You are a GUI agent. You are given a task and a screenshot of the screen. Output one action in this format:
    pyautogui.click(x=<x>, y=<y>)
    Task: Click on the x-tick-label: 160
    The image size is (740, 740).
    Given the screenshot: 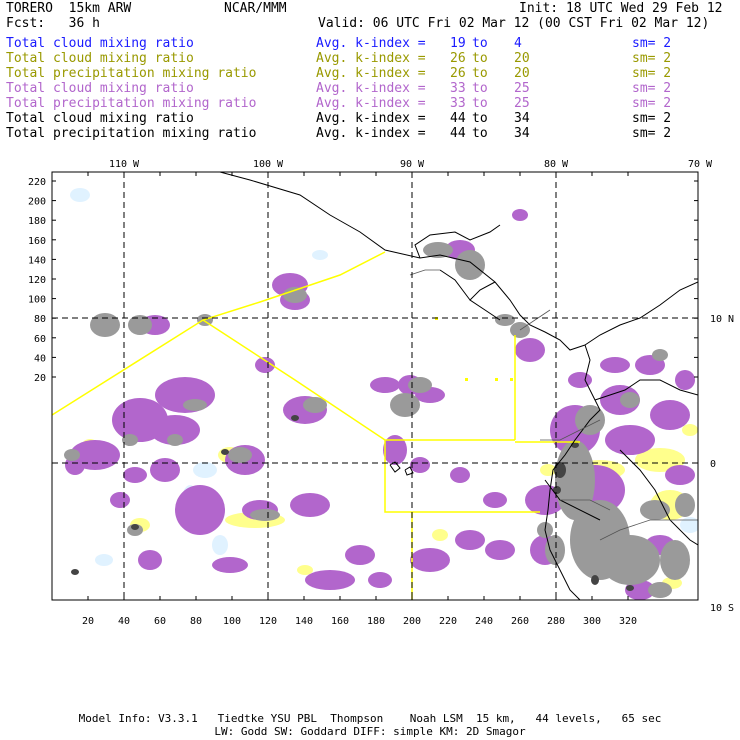 What is the action you would take?
    pyautogui.click(x=340, y=621)
    